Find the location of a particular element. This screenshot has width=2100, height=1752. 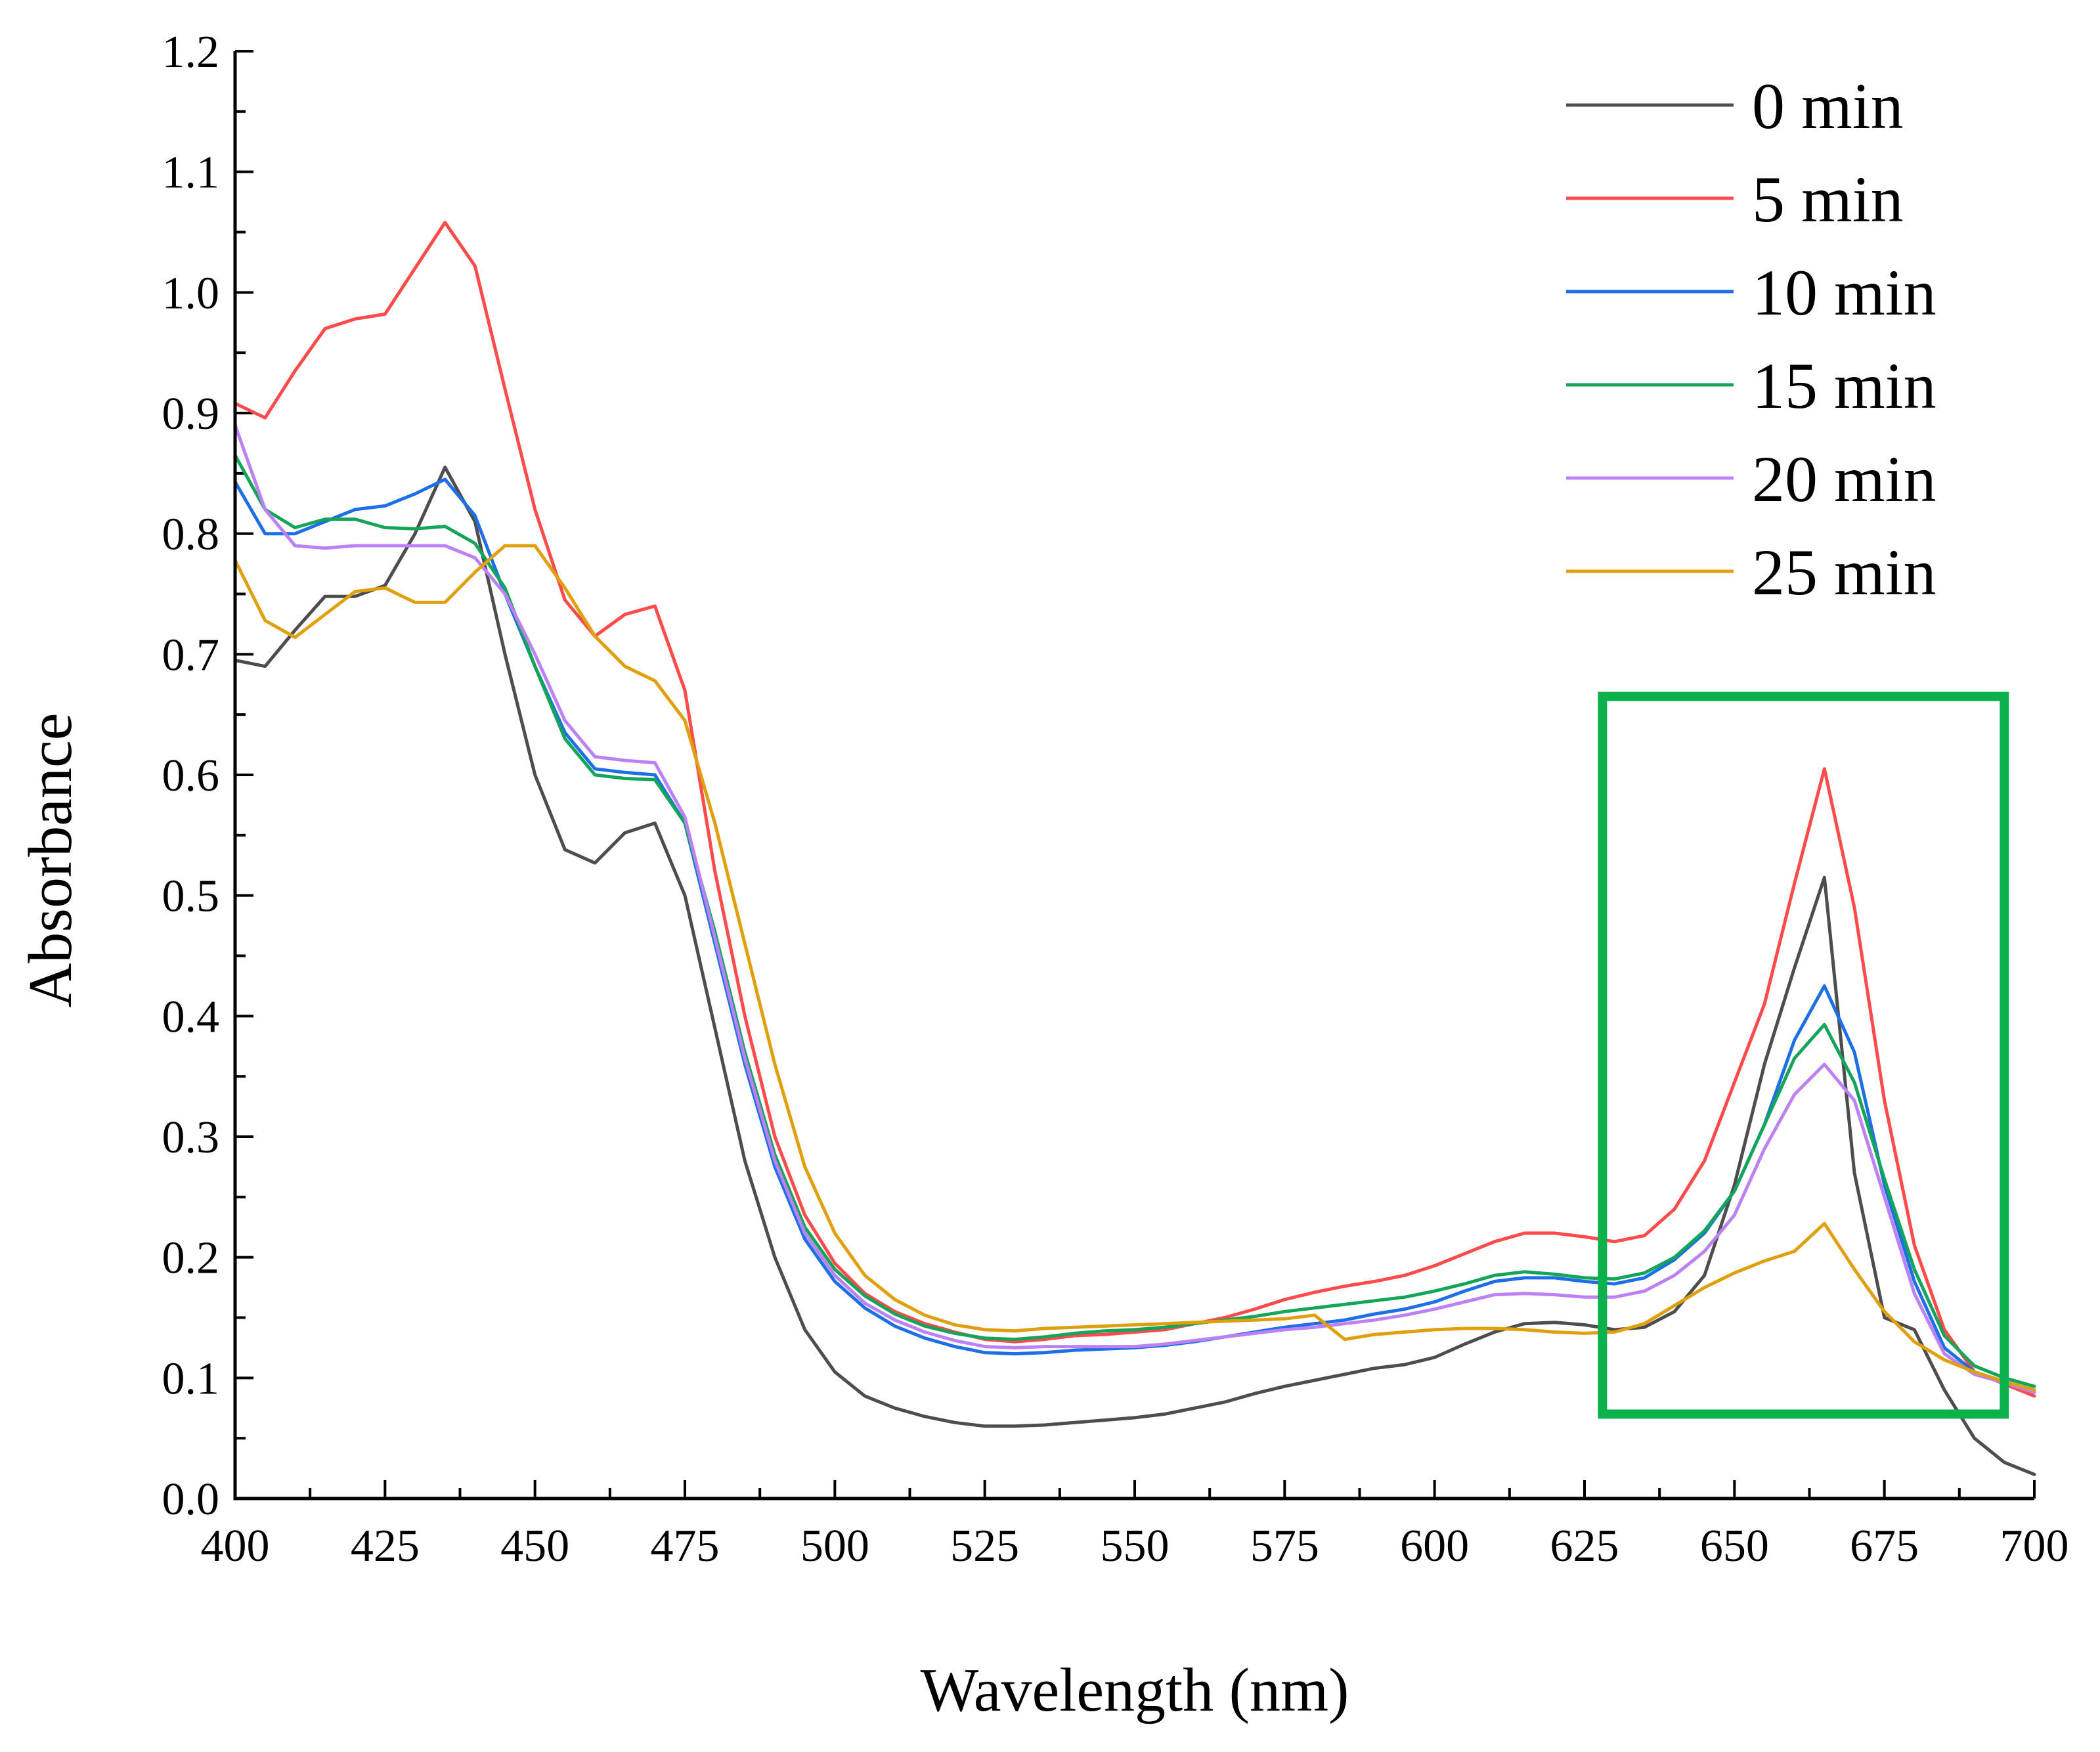

y-tick-label: 0.7 is located at coordinates (191, 655).